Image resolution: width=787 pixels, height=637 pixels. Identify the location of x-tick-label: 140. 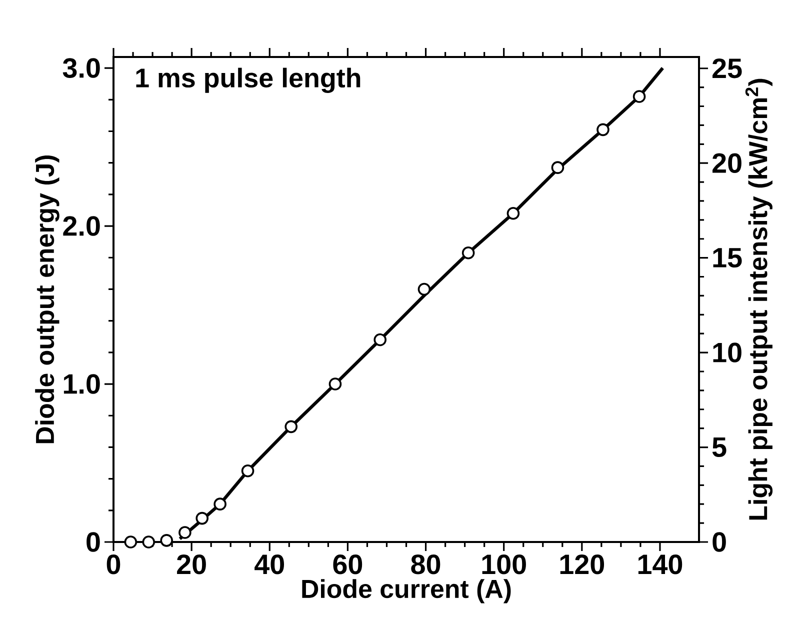
(660, 564).